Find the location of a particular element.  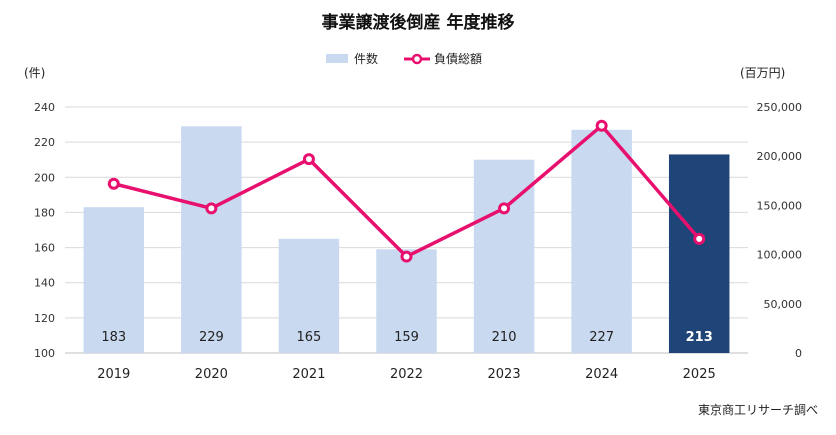

legend-line-label: 負債総額 is located at coordinates (458, 59).